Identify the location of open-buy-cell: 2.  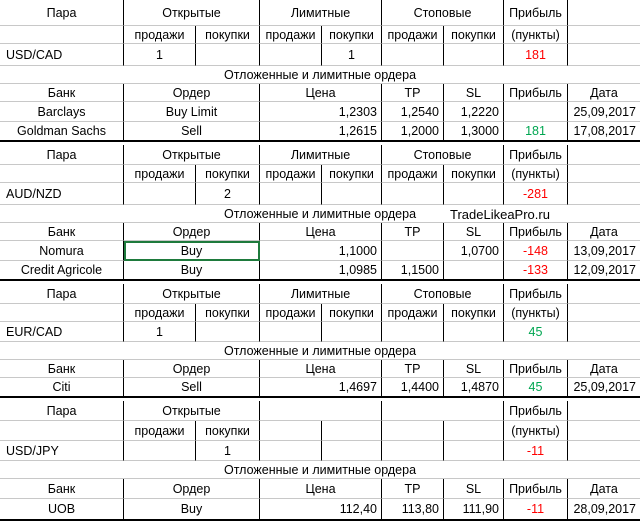
(228, 194).